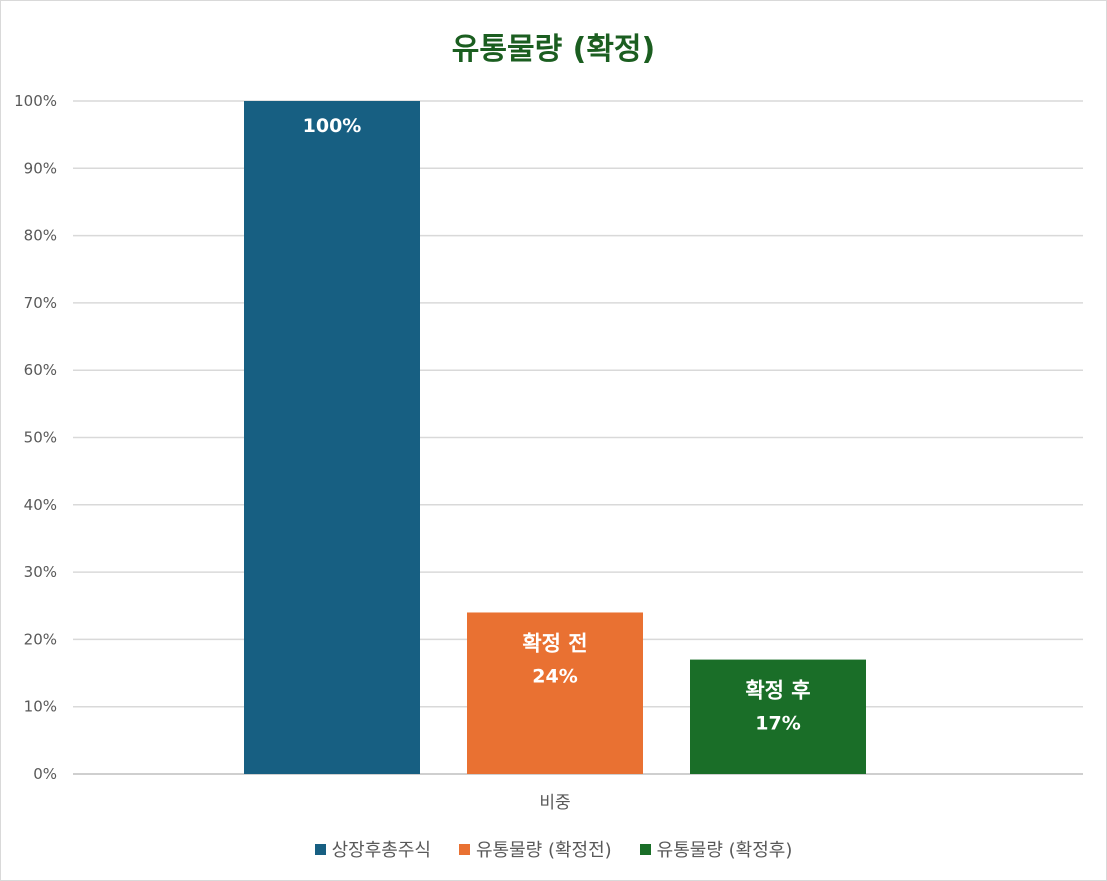  What do you see at coordinates (40, 236) in the screenshot?
I see `y-tick-label: 80%` at bounding box center [40, 236].